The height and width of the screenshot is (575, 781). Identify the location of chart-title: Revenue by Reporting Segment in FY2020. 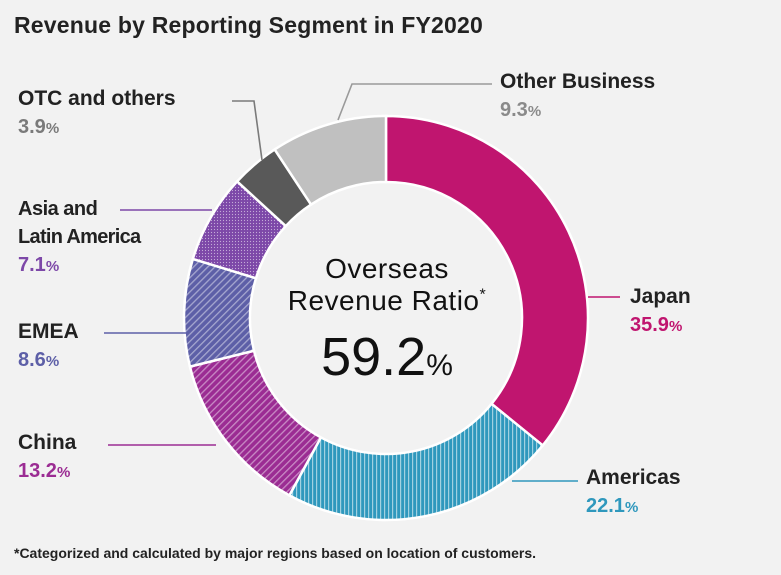
(248, 25).